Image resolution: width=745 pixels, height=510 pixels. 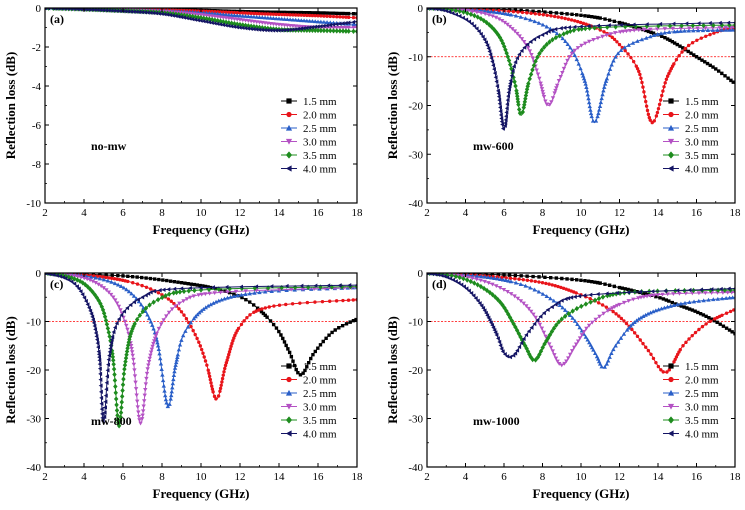 What do you see at coordinates (37, 87) in the screenshot?
I see `y-tick-label: -4` at bounding box center [37, 87].